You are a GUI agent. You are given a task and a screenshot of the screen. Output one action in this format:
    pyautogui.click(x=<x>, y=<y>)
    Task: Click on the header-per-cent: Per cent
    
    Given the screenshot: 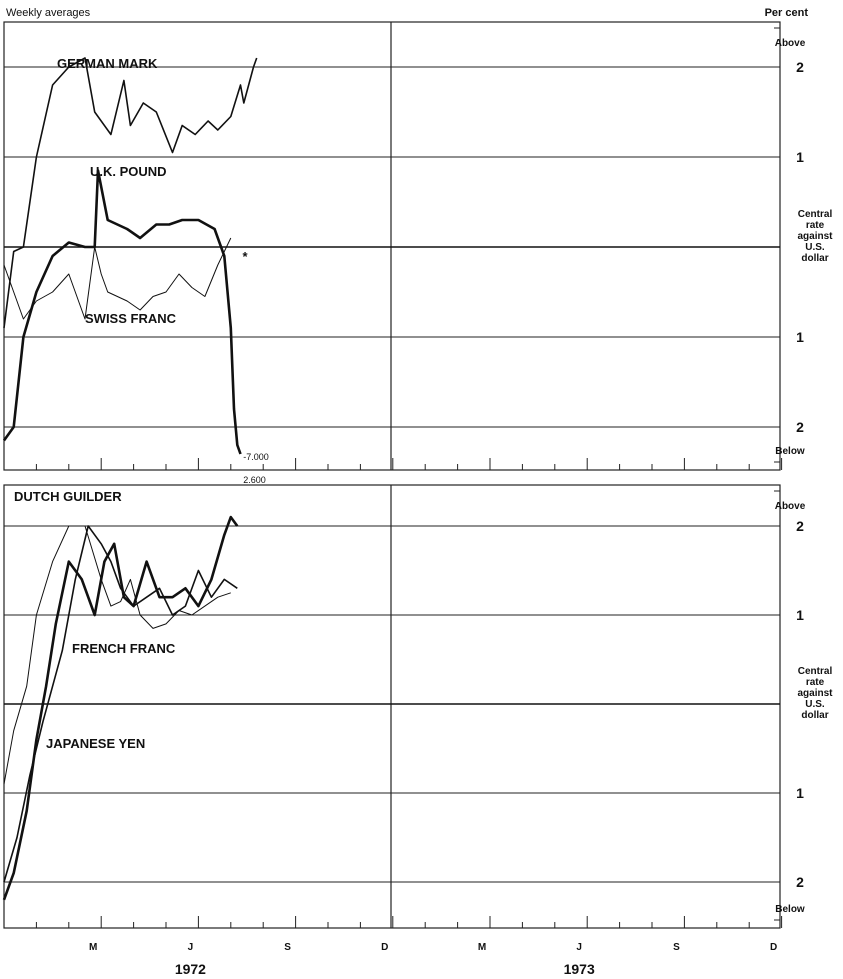 What is the action you would take?
    pyautogui.click(x=787, y=13)
    